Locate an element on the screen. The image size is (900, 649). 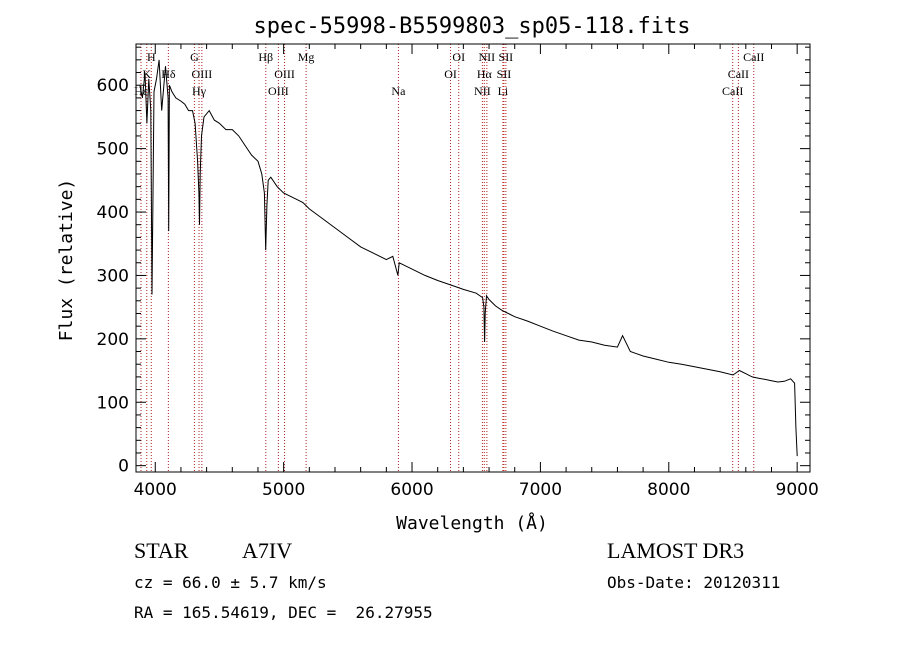
x-tick-label-5: 9000 is located at coordinates (797, 490).